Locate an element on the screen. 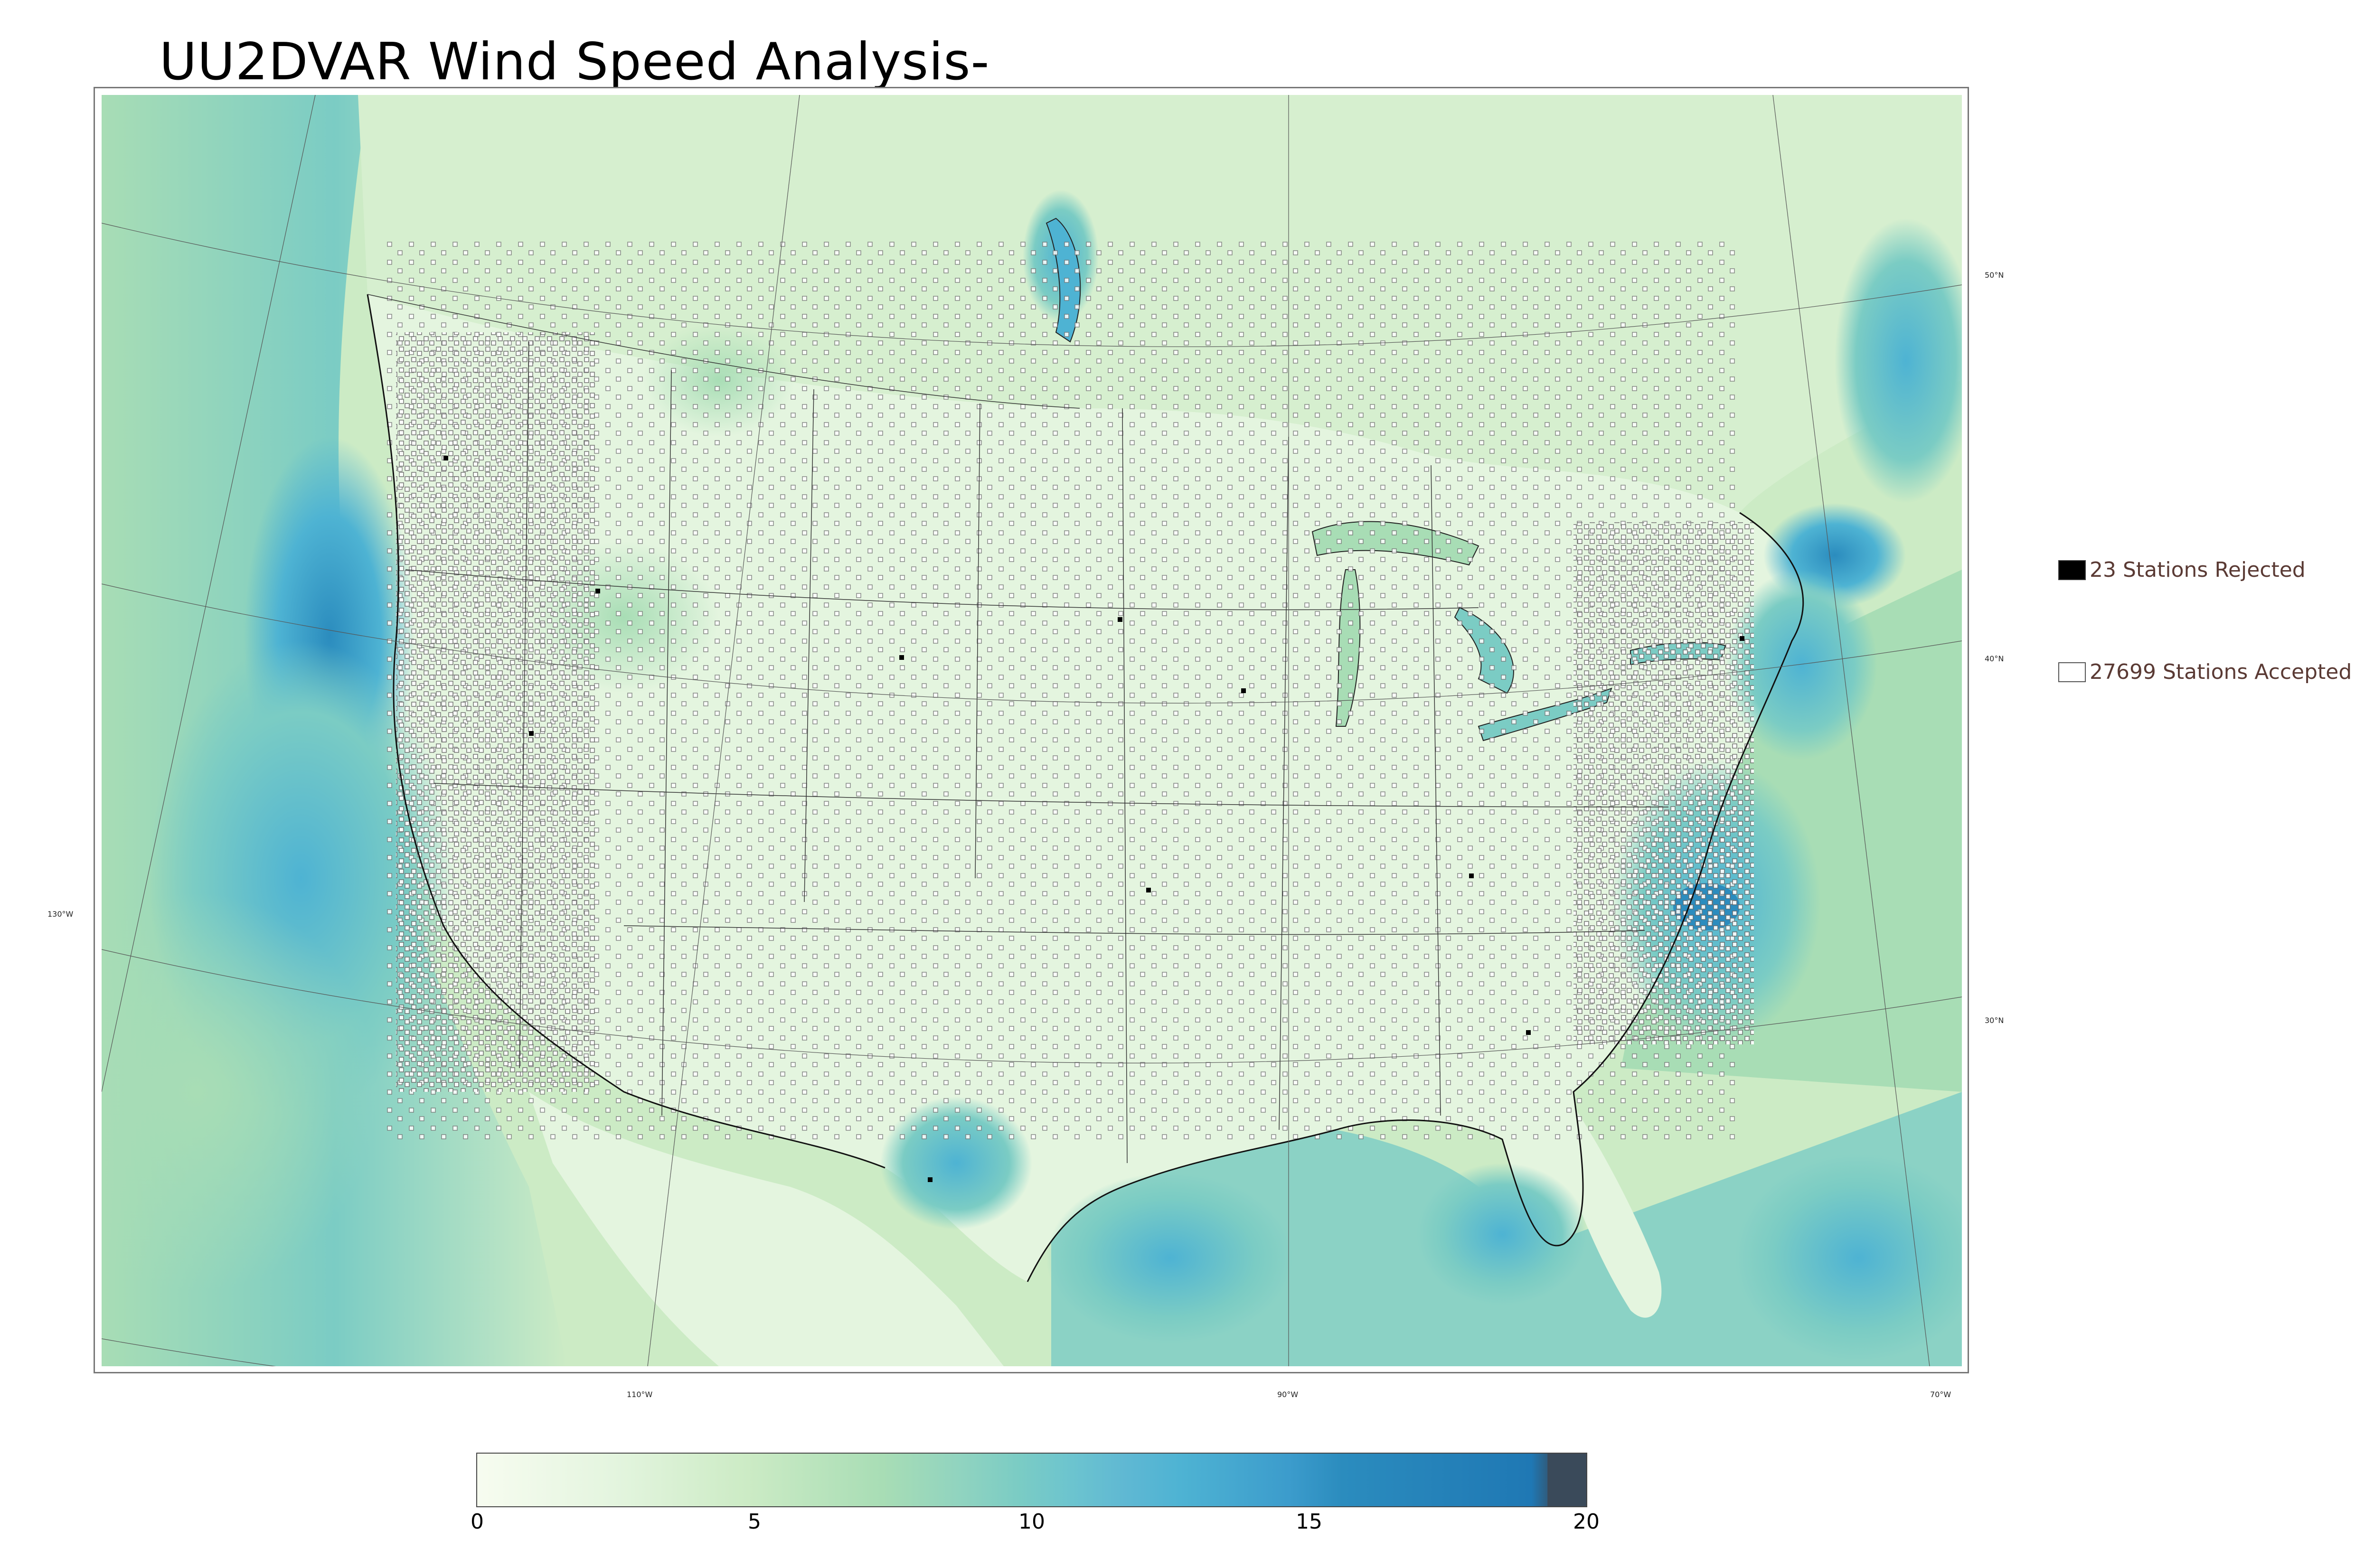 This screenshot has height=1568, width=2374. pacific-coastline is located at coordinates (626, 732).